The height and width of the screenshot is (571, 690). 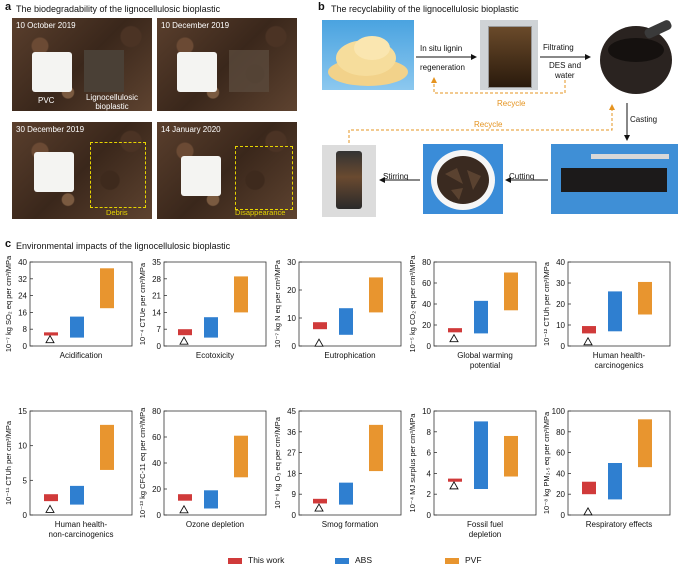 What do you see at coordinates (82, 170) in the screenshot?
I see `photo-dec-30-2019: 30 December 2019 Debris` at bounding box center [82, 170].